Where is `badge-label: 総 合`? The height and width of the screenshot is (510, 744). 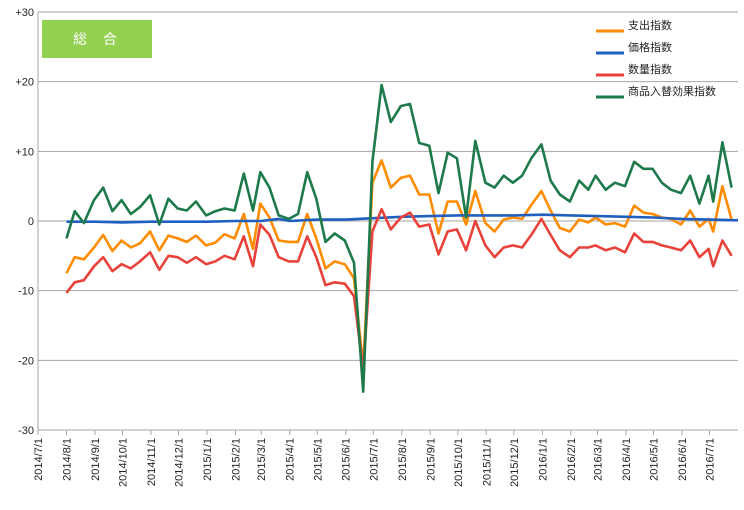
badge-label: 総 合 is located at coordinates (98, 39).